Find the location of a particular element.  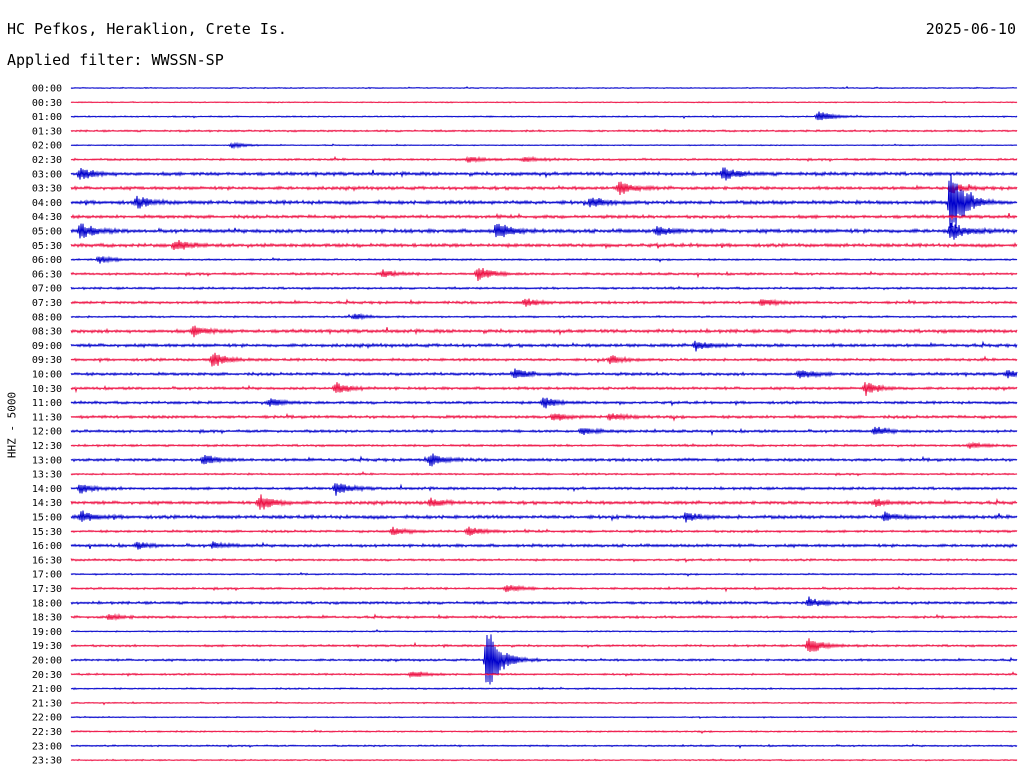

time-label: 08:00 is located at coordinates (47, 317).